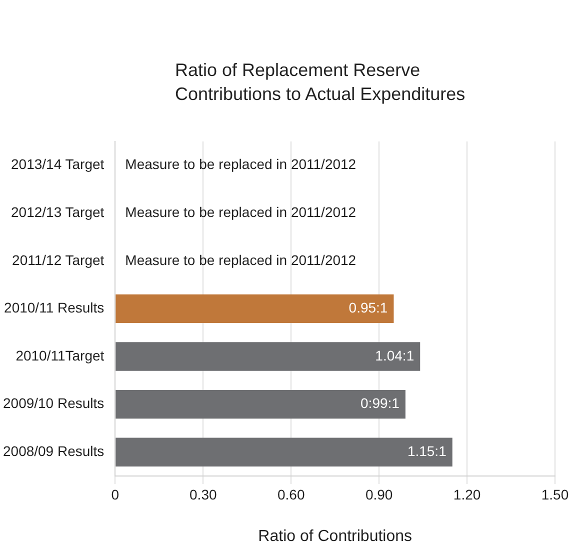 The width and height of the screenshot is (580, 552). What do you see at coordinates (335, 536) in the screenshot?
I see `x-axis-title: Ratio of Contributions` at bounding box center [335, 536].